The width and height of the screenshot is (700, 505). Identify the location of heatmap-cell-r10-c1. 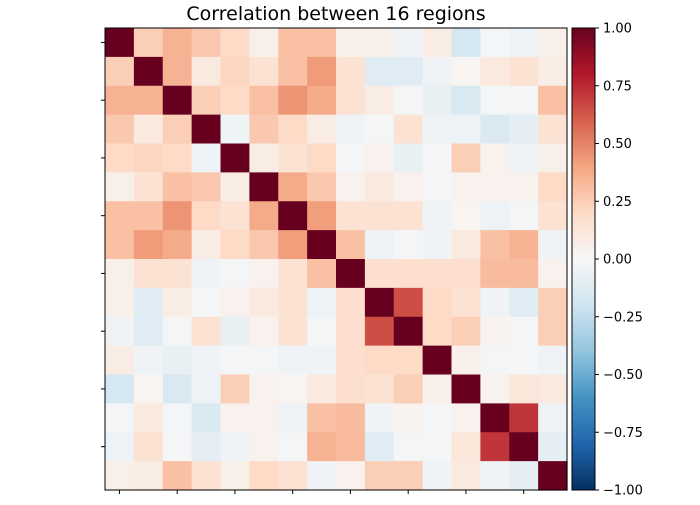
(148, 331).